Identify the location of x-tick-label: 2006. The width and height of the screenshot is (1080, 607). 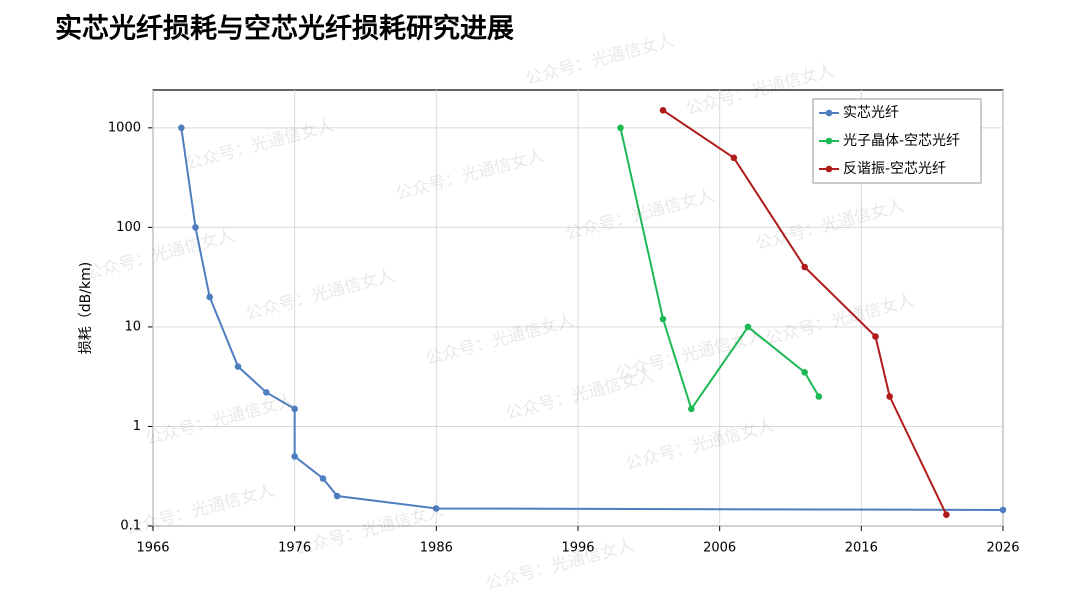
(719, 548).